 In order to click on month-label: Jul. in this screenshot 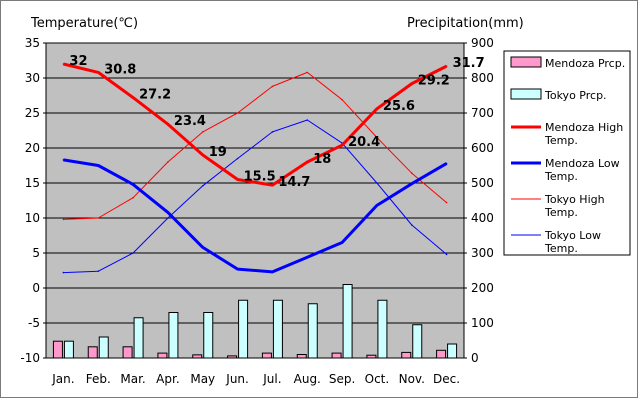, I will do `click(271, 379)`.